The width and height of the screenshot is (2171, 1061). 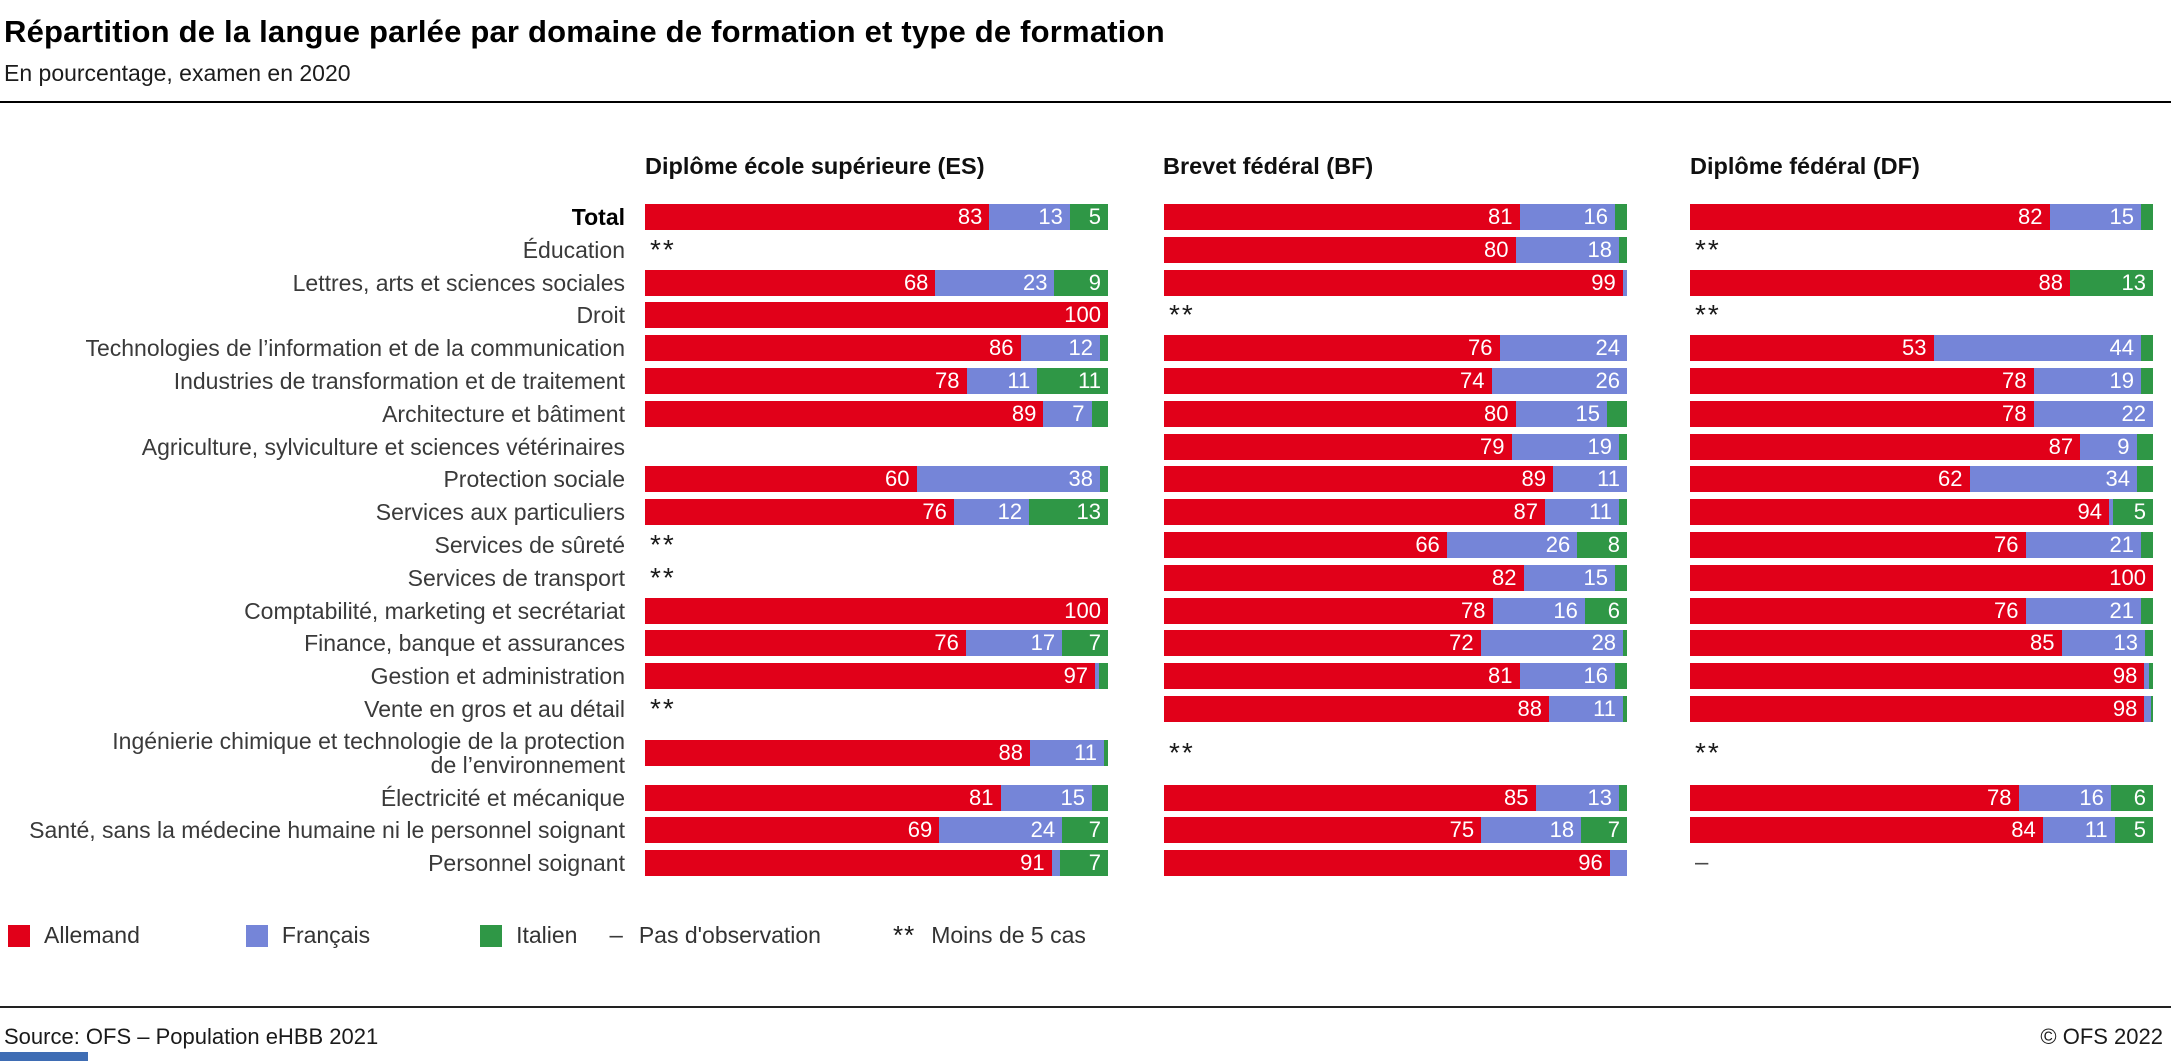 I want to click on panel-cell-bf: 85 13, so click(x=1395, y=797).